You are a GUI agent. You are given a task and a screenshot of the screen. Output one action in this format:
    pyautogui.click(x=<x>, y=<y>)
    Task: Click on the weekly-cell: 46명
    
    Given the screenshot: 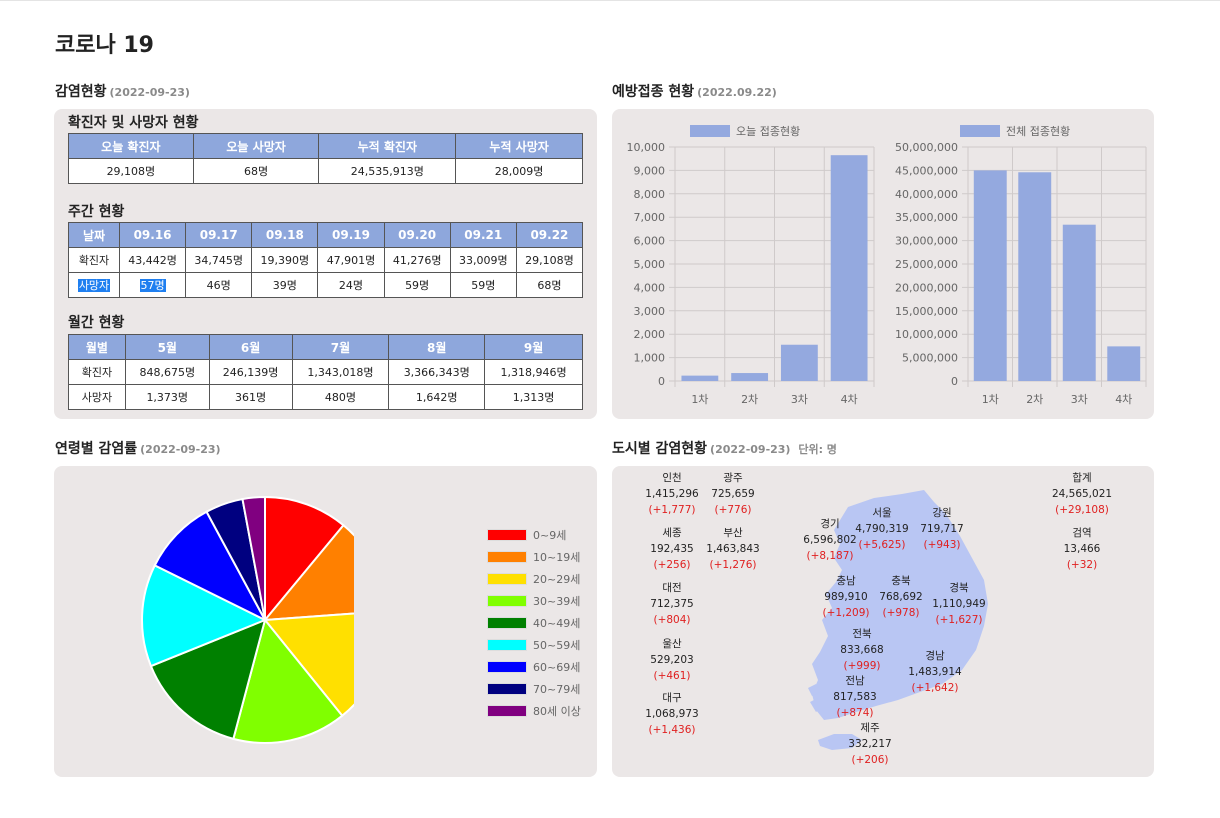 What is the action you would take?
    pyautogui.click(x=219, y=285)
    